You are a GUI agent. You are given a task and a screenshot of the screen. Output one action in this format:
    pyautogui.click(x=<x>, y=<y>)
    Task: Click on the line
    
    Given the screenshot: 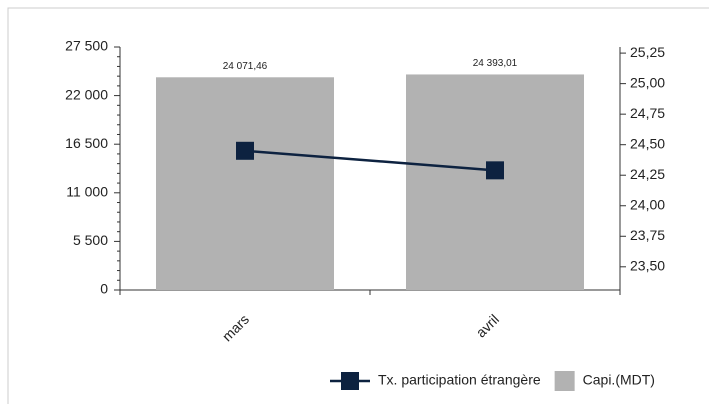 What is the action you would take?
    pyautogui.click(x=370, y=160)
    